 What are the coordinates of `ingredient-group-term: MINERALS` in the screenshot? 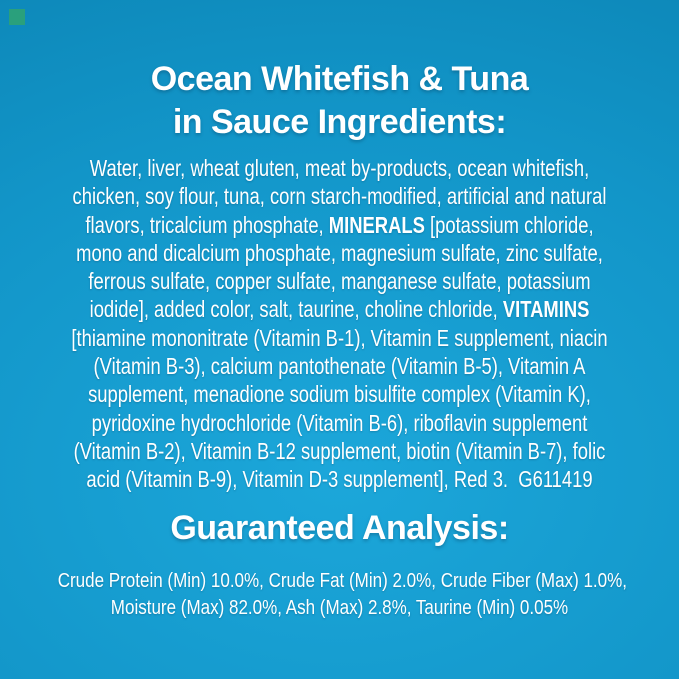 It's located at (376, 224).